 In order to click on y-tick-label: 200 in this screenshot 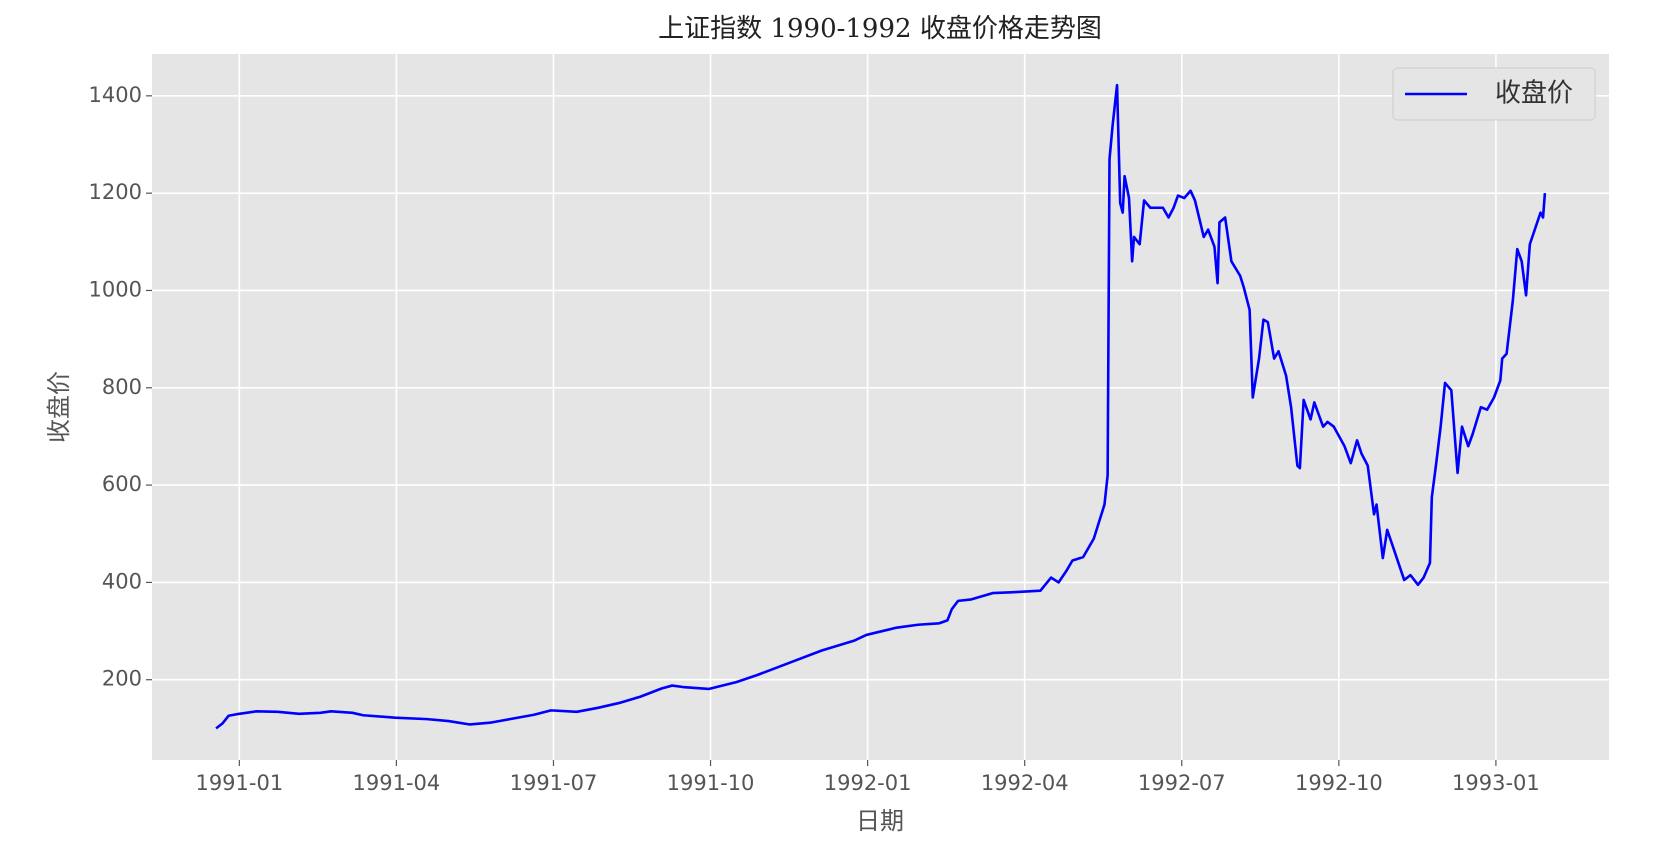, I will do `click(122, 679)`.